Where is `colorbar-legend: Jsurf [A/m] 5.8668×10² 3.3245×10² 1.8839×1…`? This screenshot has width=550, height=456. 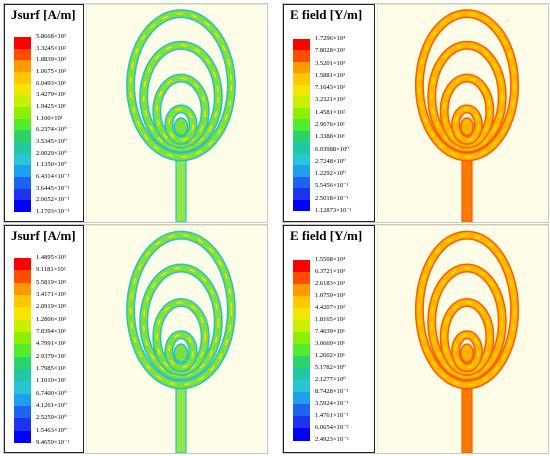
colorbar-legend: Jsurf [A/m] 5.8668×10² 3.3245×10² 1.8839×1… is located at coordinates (44, 113).